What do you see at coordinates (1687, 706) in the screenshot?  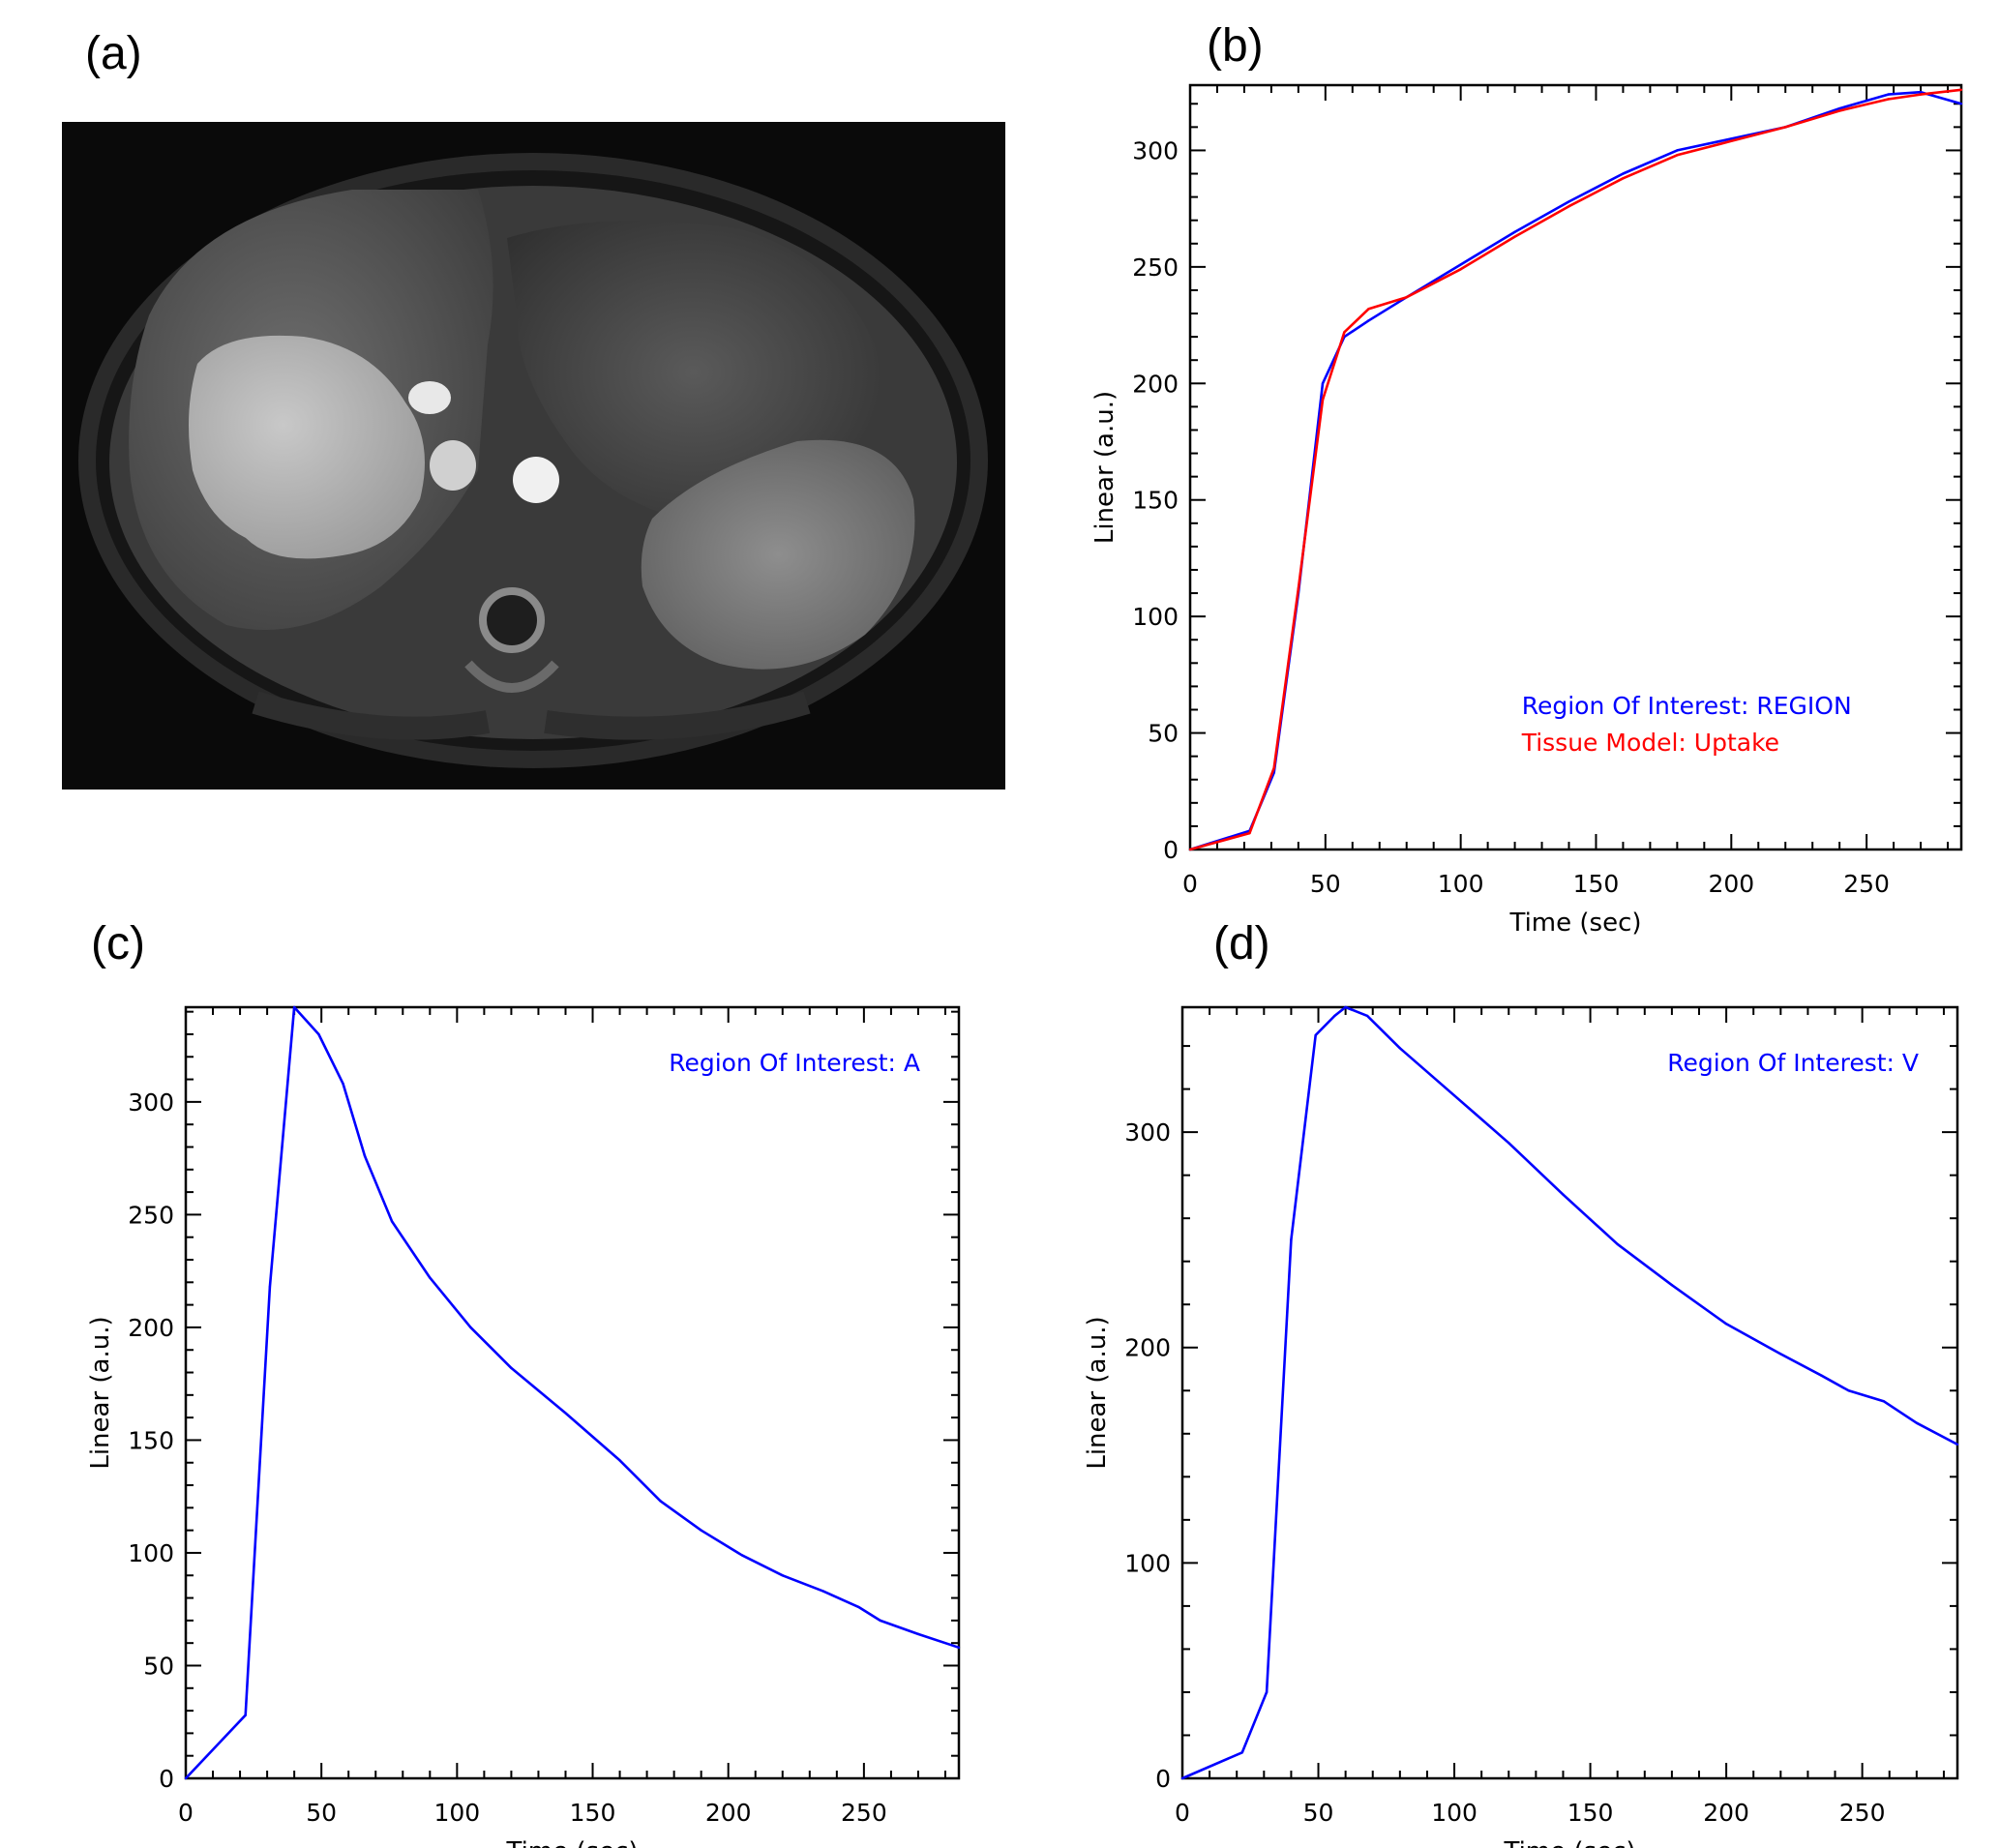 I see `legend-entry-1: Region Of Interest: REGION` at bounding box center [1687, 706].